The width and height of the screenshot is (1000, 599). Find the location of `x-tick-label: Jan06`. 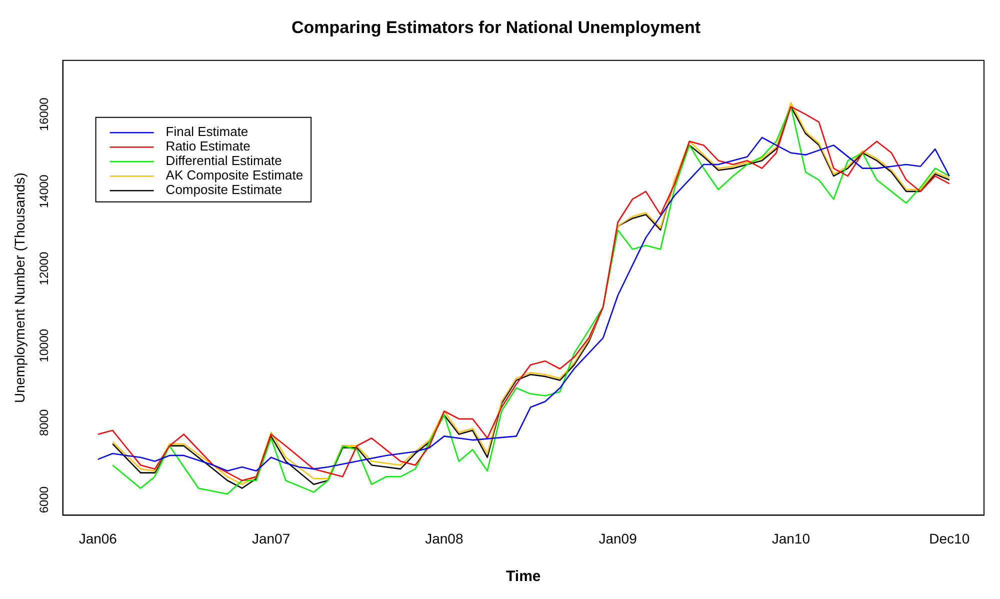

x-tick-label: Jan06 is located at coordinates (98, 538).